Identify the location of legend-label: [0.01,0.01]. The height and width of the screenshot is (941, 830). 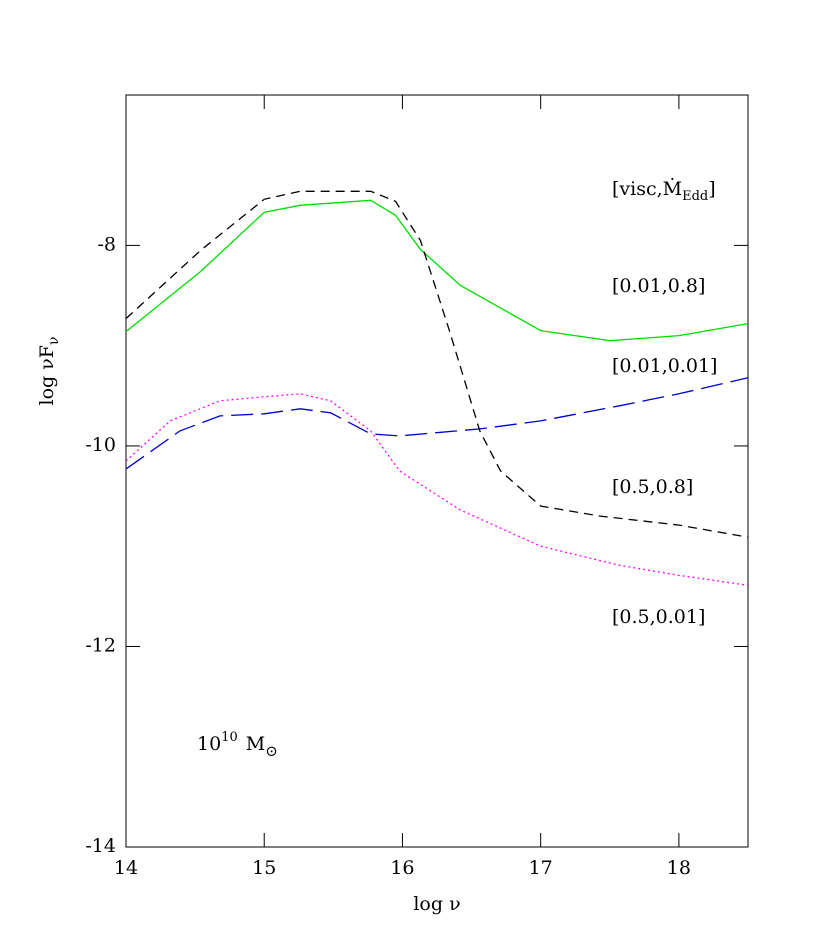
(664, 366).